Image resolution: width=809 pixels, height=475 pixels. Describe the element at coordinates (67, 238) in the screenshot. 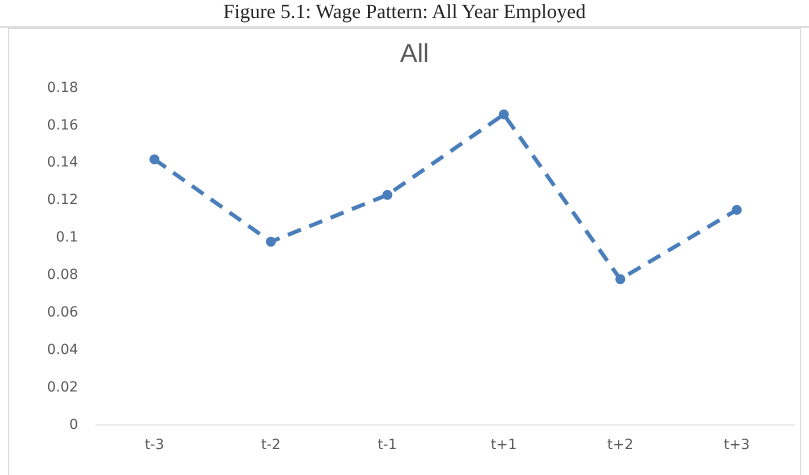

I see `y-tick-label: 0.1` at that location.